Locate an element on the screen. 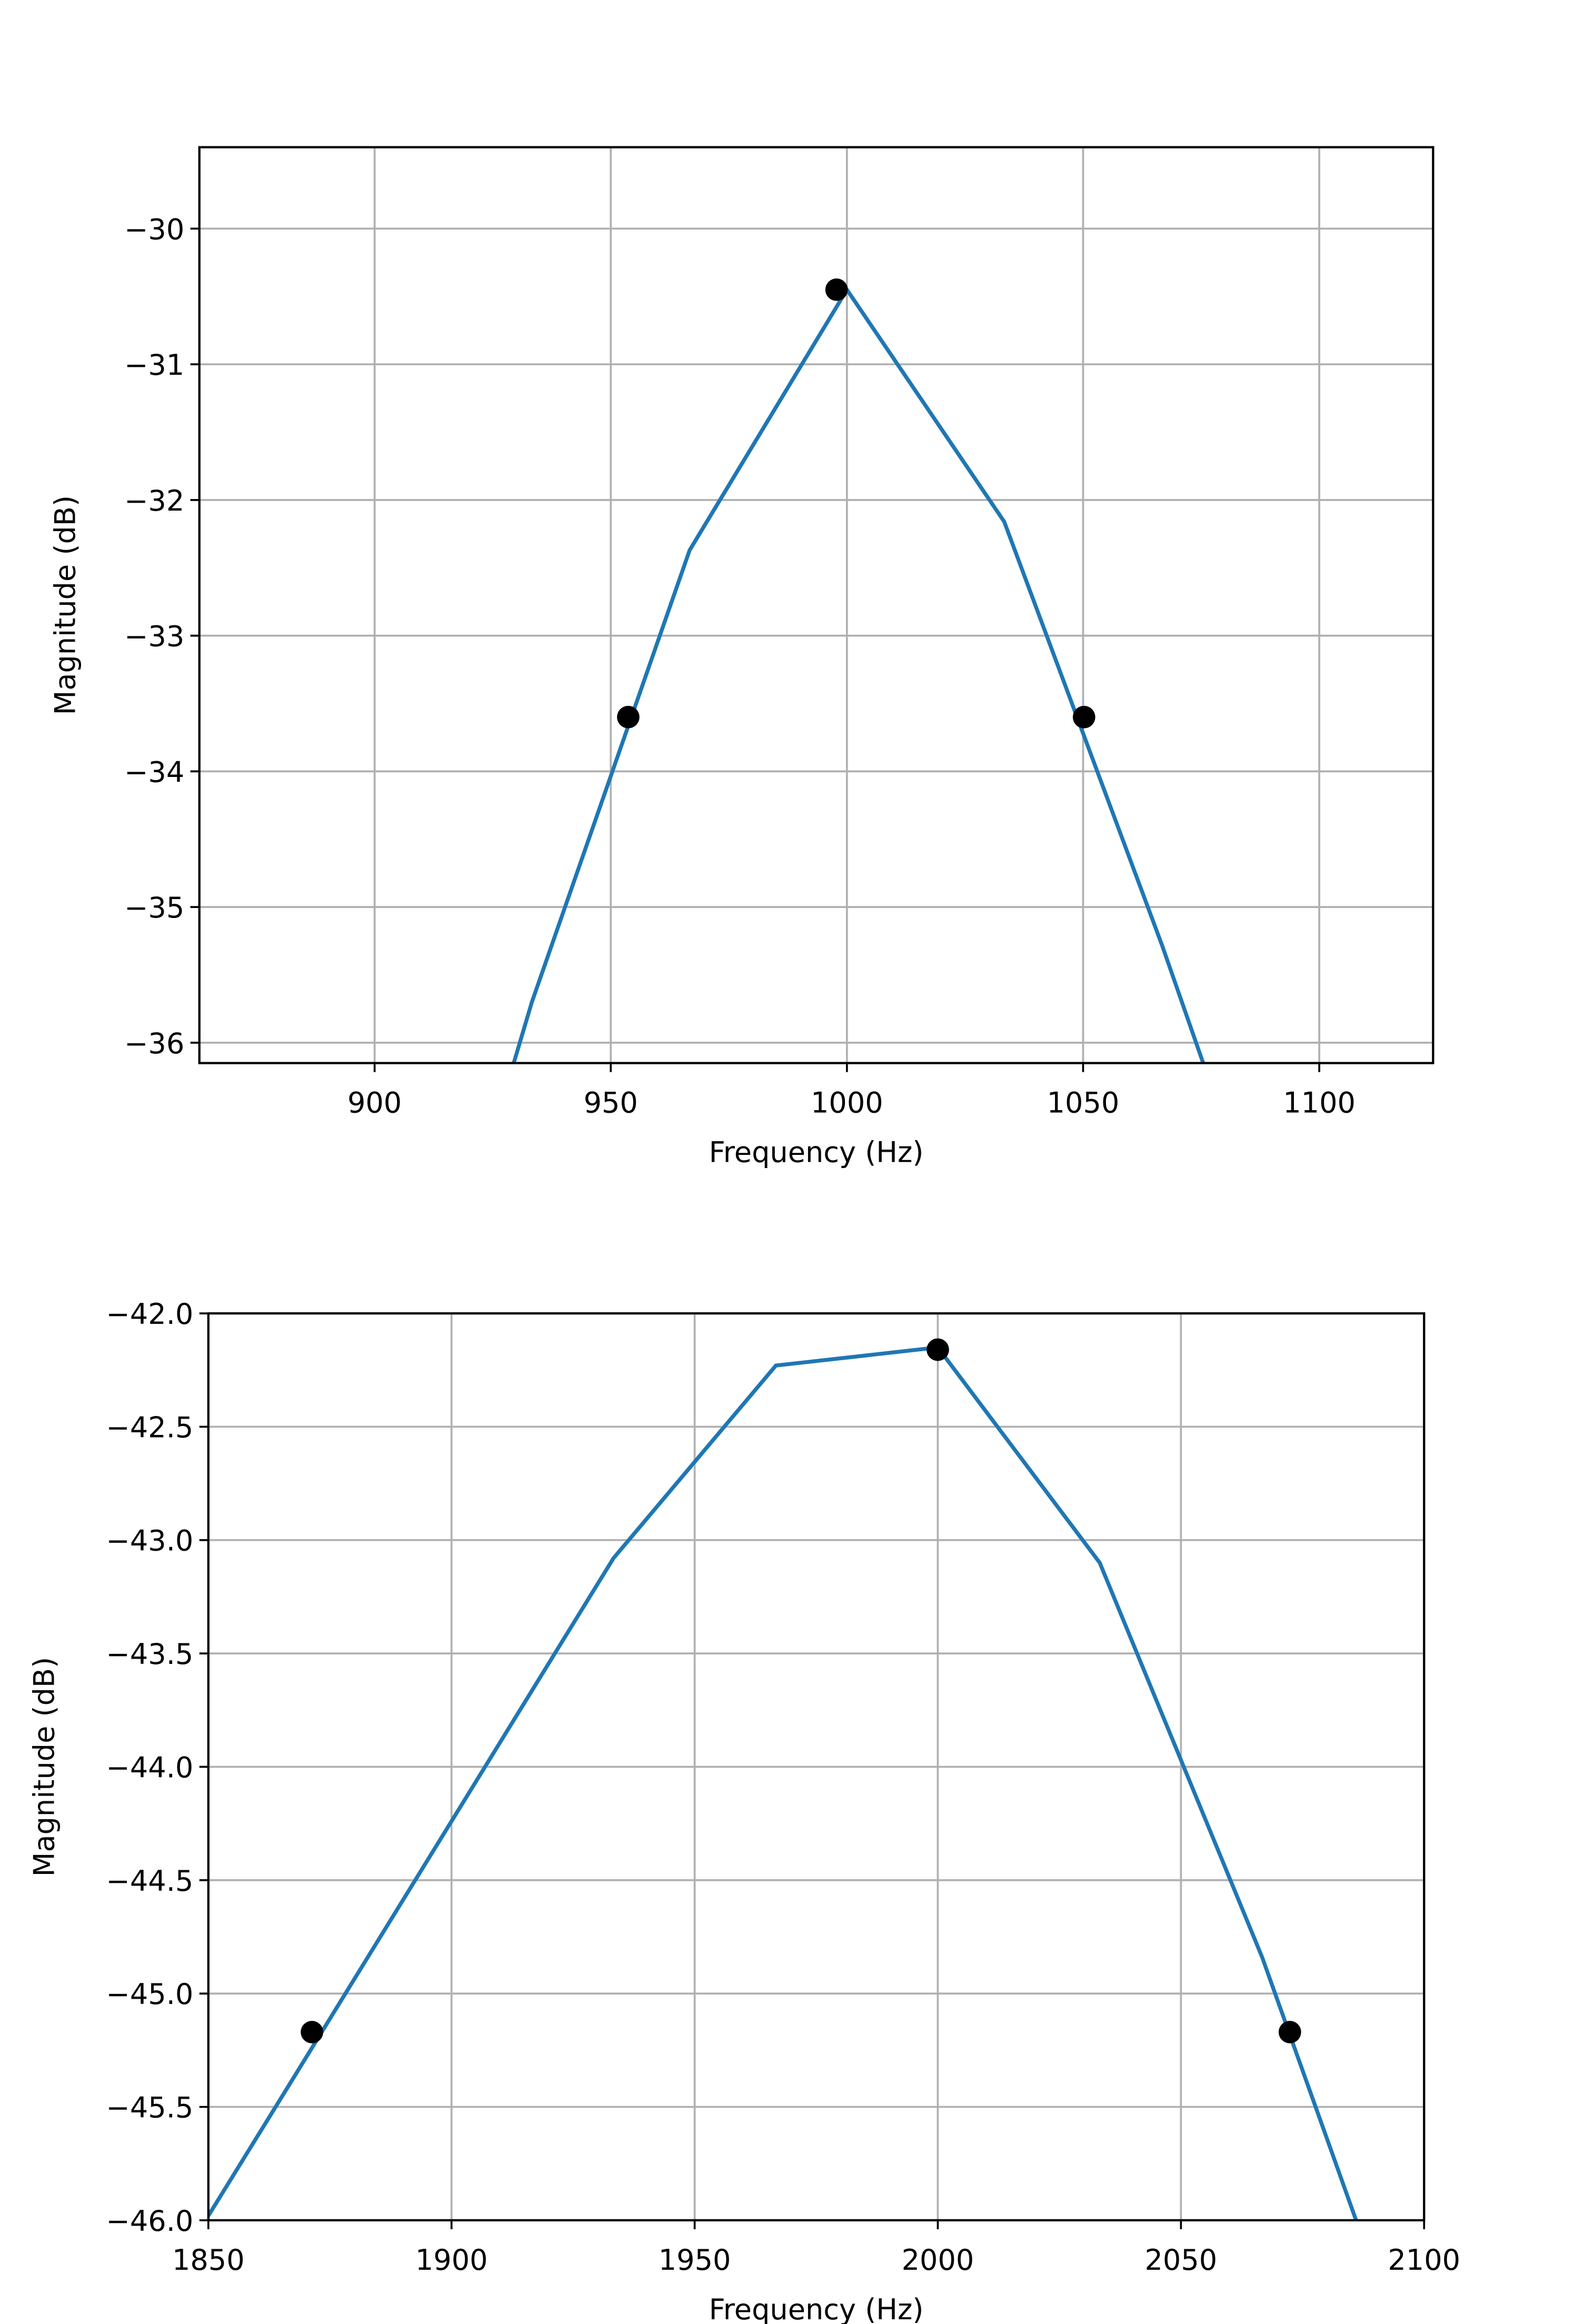  y-tick-label: −44.0 is located at coordinates (150, 1767).